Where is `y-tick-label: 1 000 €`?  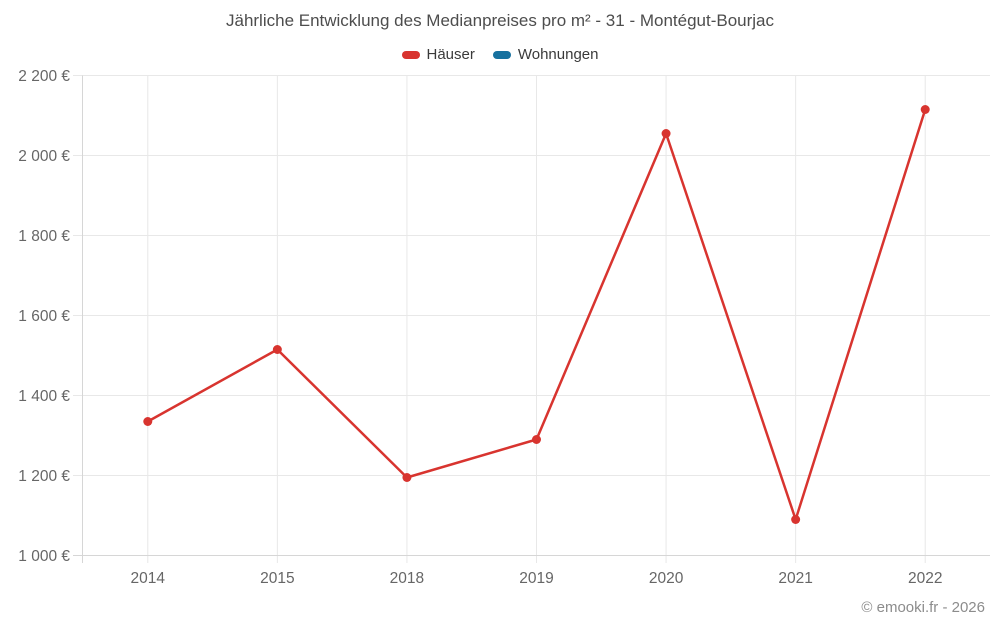 y-tick-label: 1 000 € is located at coordinates (44, 556).